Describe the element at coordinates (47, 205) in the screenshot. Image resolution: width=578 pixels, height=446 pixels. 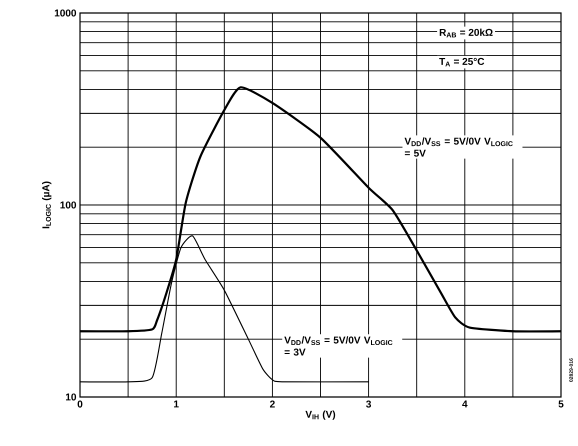
I see `y-axis-title: I$_{LOGIC}$ (µA)` at that location.